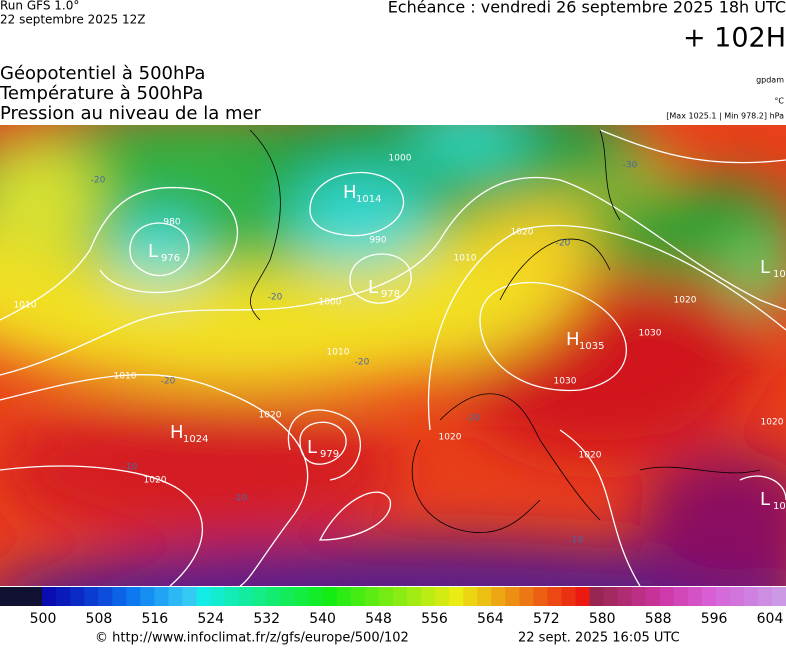 The width and height of the screenshot is (786, 652). I want to click on lead-time: + 102H, so click(734, 38).